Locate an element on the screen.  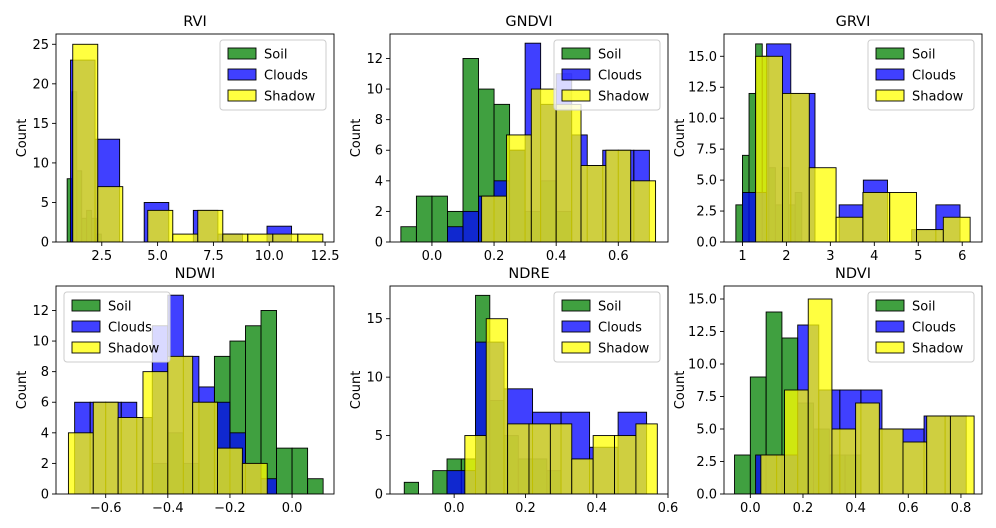
y-tick-label: 0.0 is located at coordinates (706, 243).